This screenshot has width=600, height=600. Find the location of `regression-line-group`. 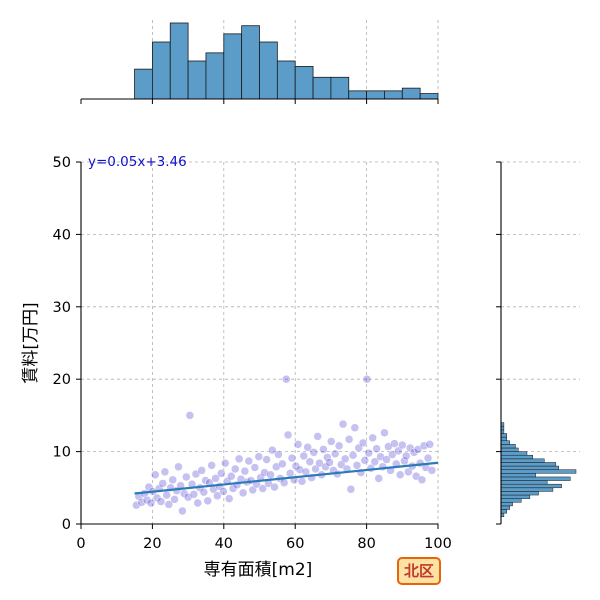

regression-line-group is located at coordinates (286, 478).